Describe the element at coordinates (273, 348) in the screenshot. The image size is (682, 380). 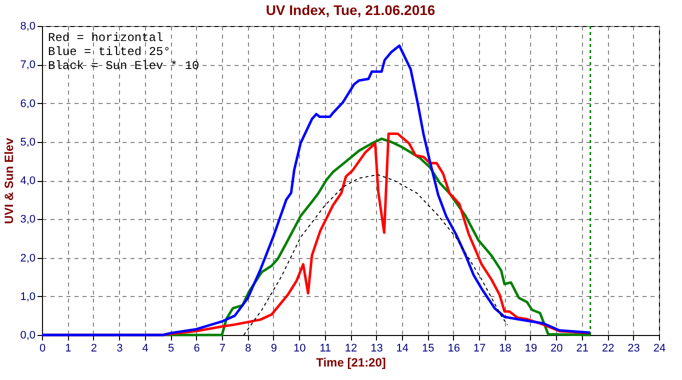
I see `x-tick-label: 9` at that location.